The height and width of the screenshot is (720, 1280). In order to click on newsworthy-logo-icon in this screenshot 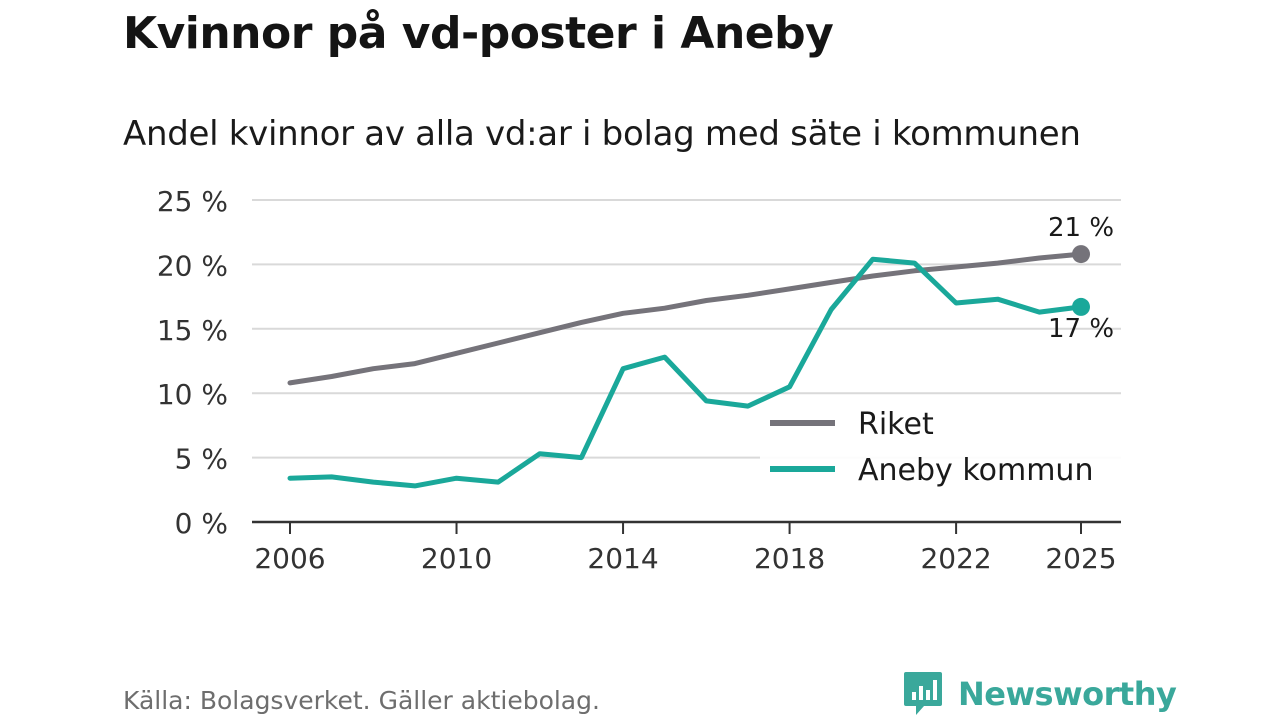, I will do `click(923, 693)`.